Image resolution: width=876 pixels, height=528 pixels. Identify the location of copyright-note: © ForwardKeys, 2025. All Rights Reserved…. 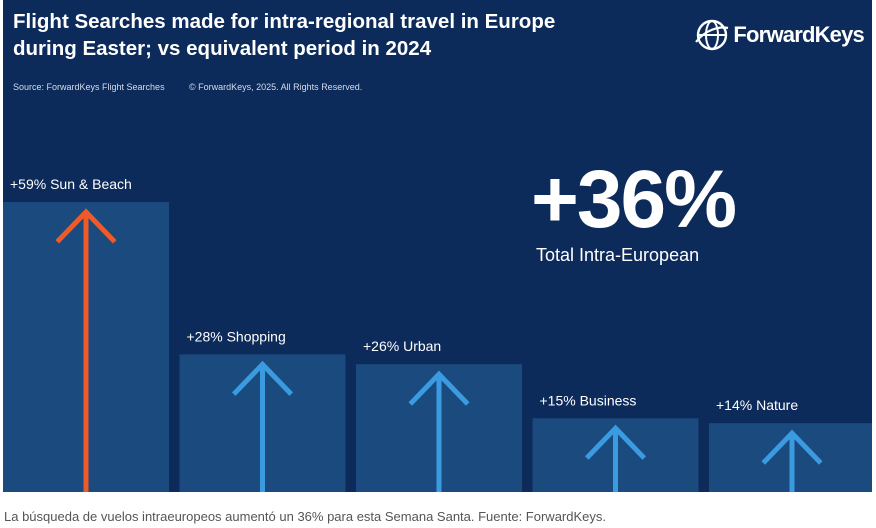
(276, 87).